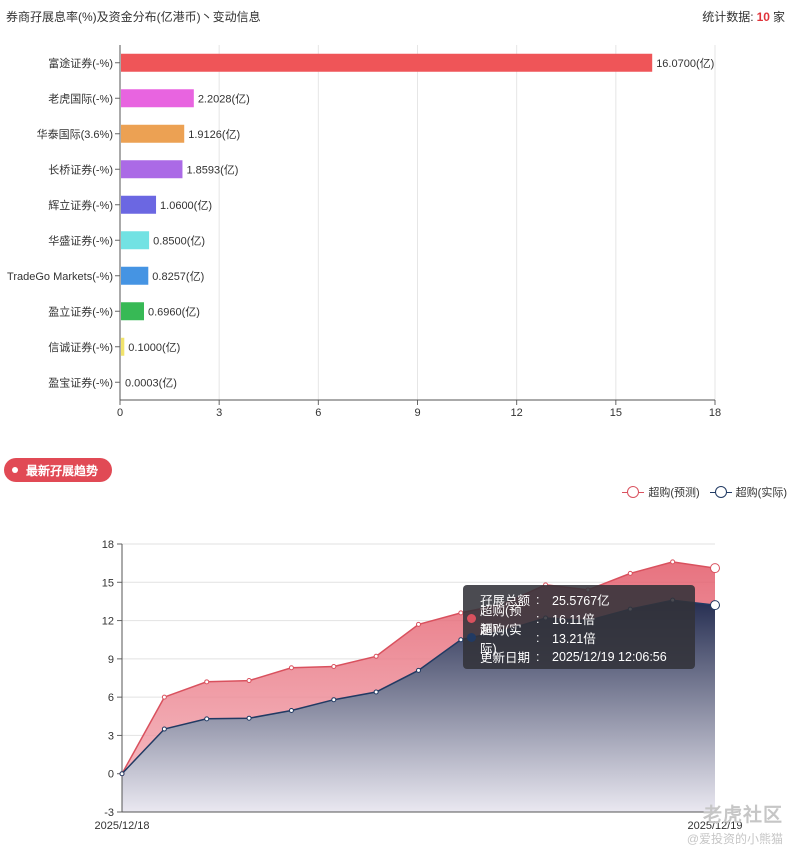 This screenshot has width=793, height=857. I want to click on bar-value-label: 0.1000(亿), so click(154, 347).